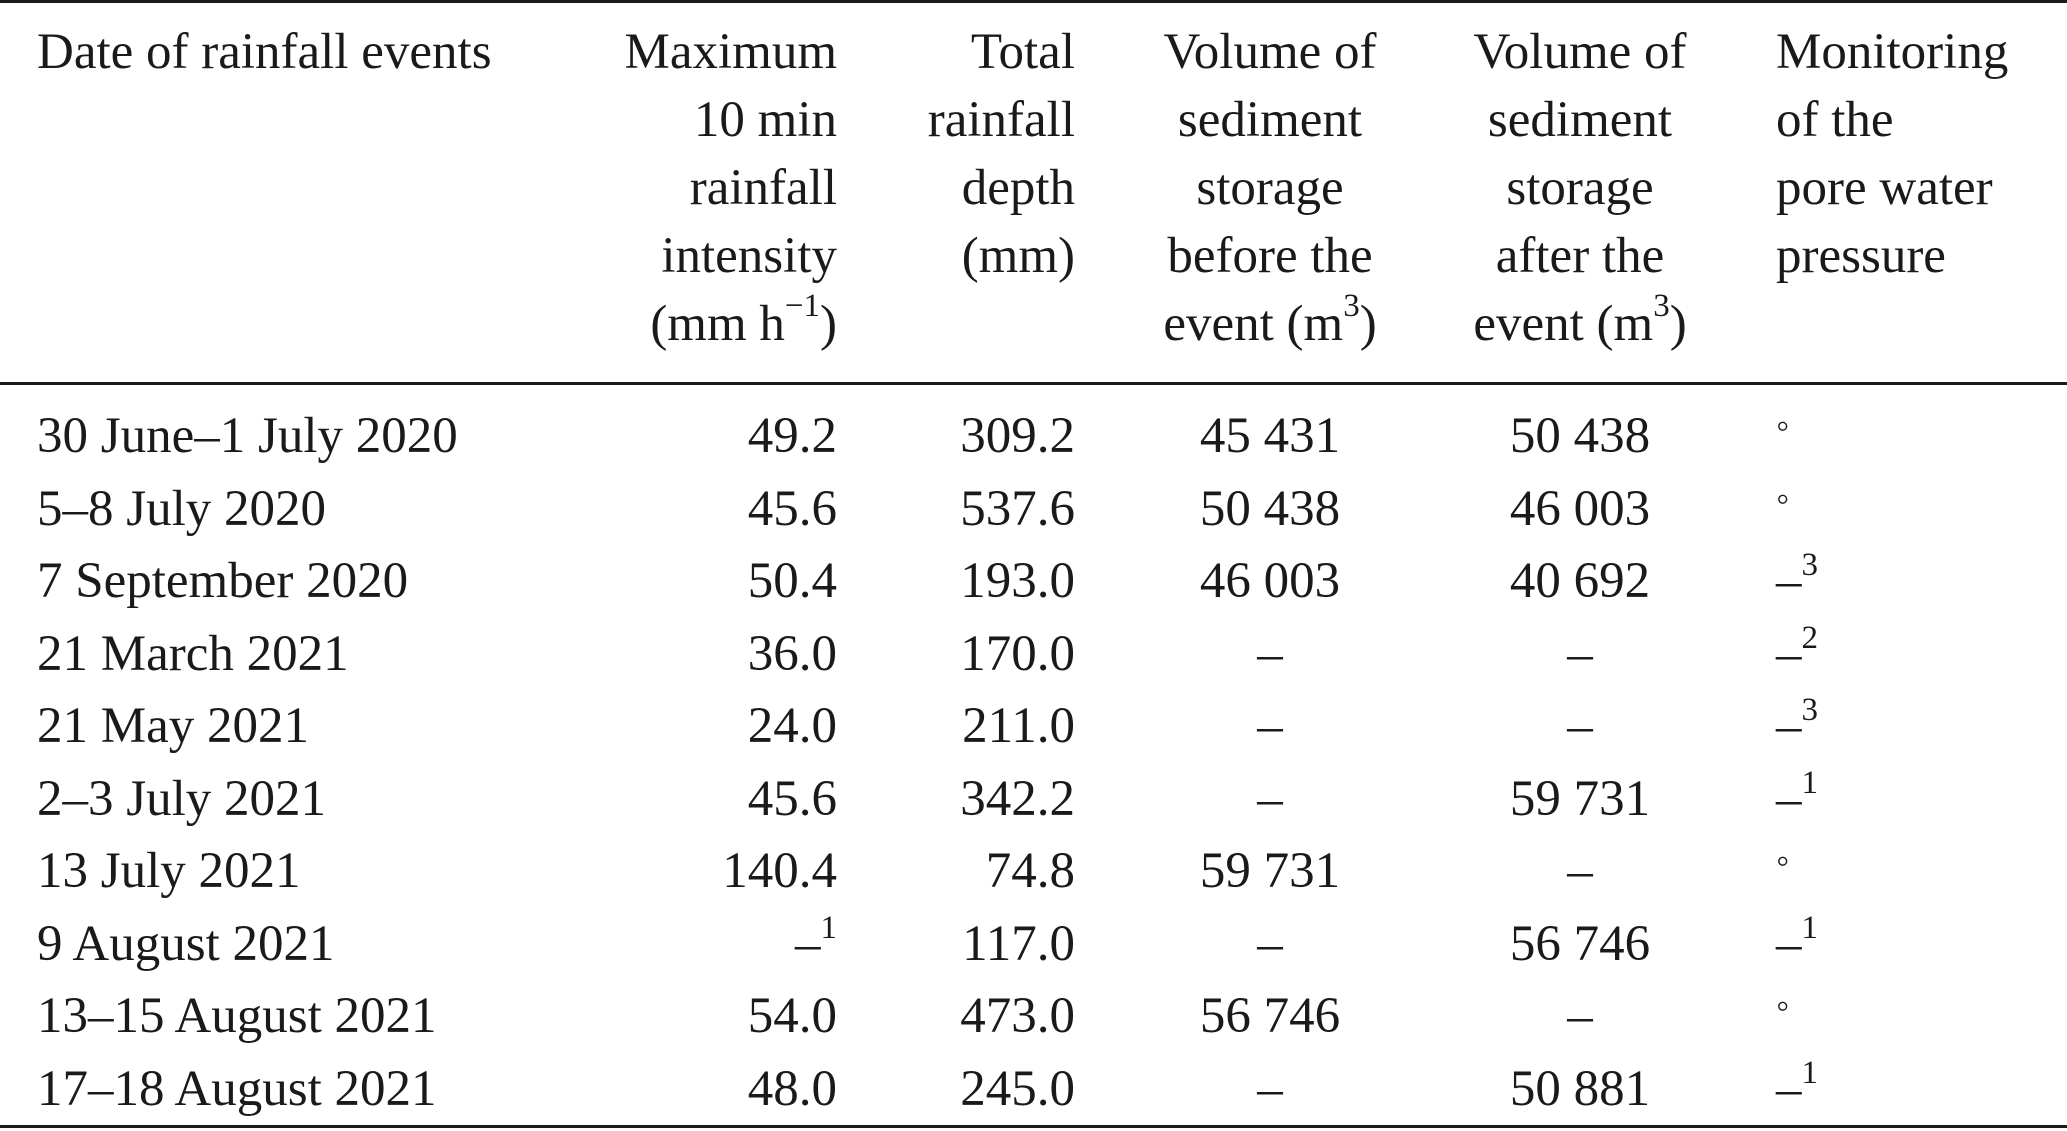 This screenshot has height=1131, width=2067. Describe the element at coordinates (698, 654) in the screenshot. I see `cell-max-intensity: 36.0` at that location.